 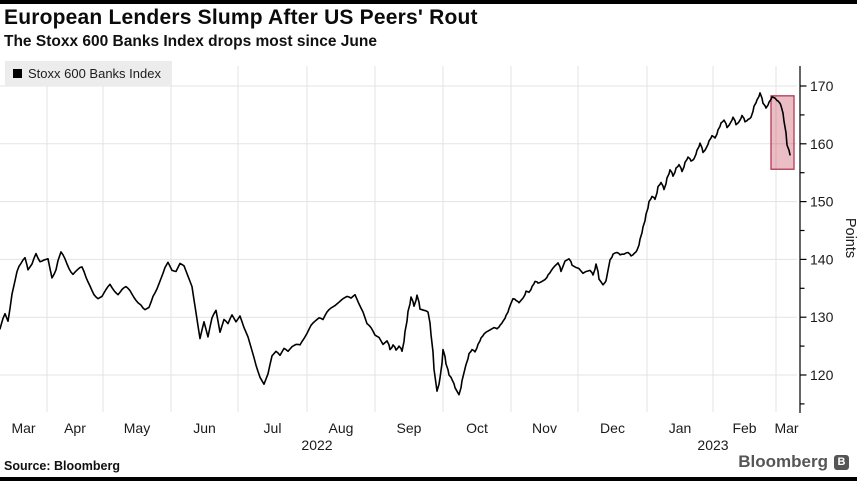 I want to click on x-month-label: Oct, so click(x=477, y=428).